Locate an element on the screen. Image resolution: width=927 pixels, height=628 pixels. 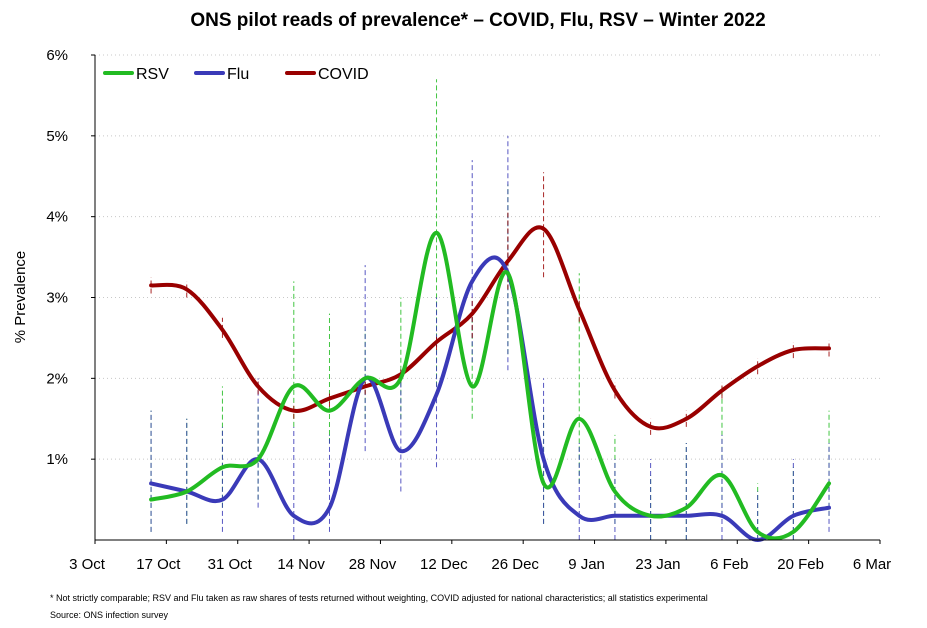
y-tick-label: 4% is located at coordinates (57, 217).